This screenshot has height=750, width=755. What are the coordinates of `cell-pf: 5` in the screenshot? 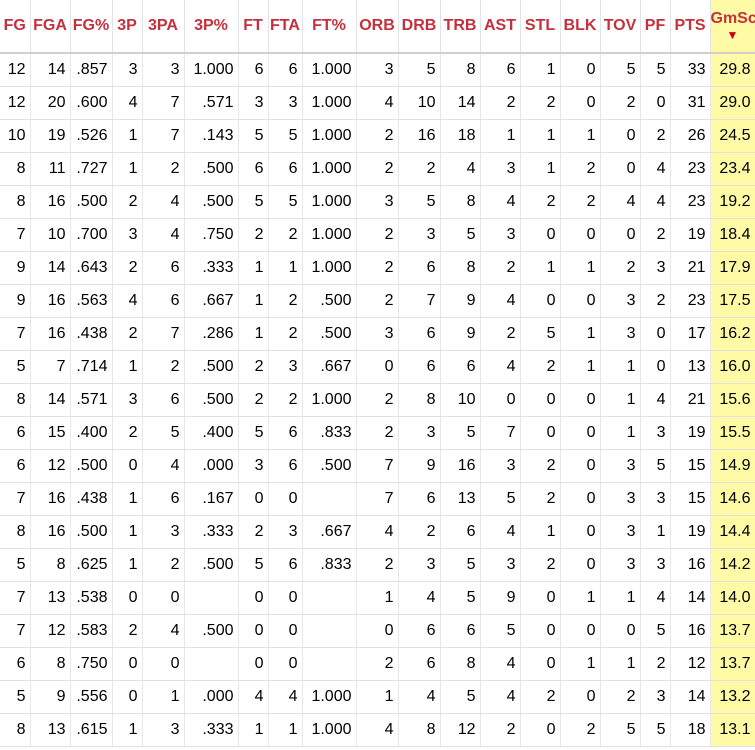 It's located at (655, 466).